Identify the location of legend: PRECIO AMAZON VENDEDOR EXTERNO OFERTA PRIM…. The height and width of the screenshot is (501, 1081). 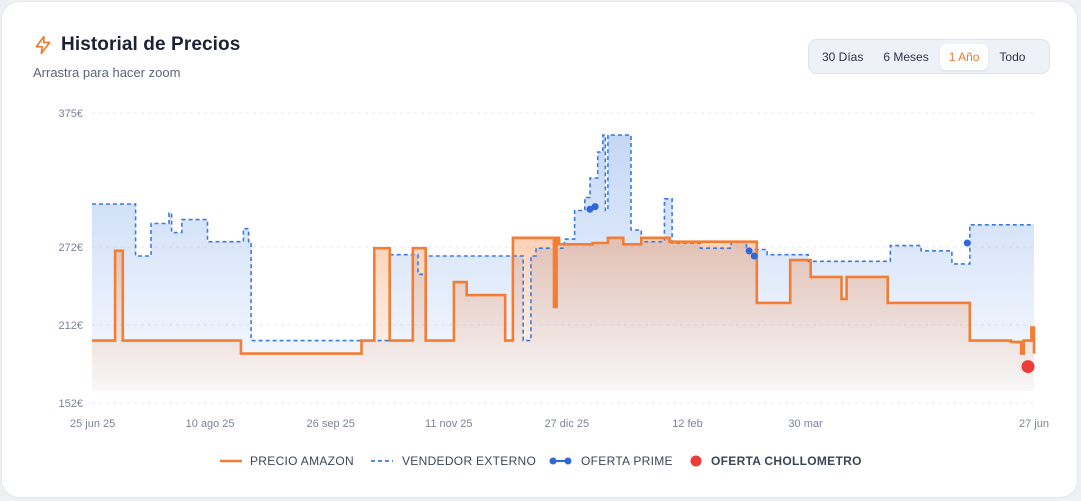
(541, 461).